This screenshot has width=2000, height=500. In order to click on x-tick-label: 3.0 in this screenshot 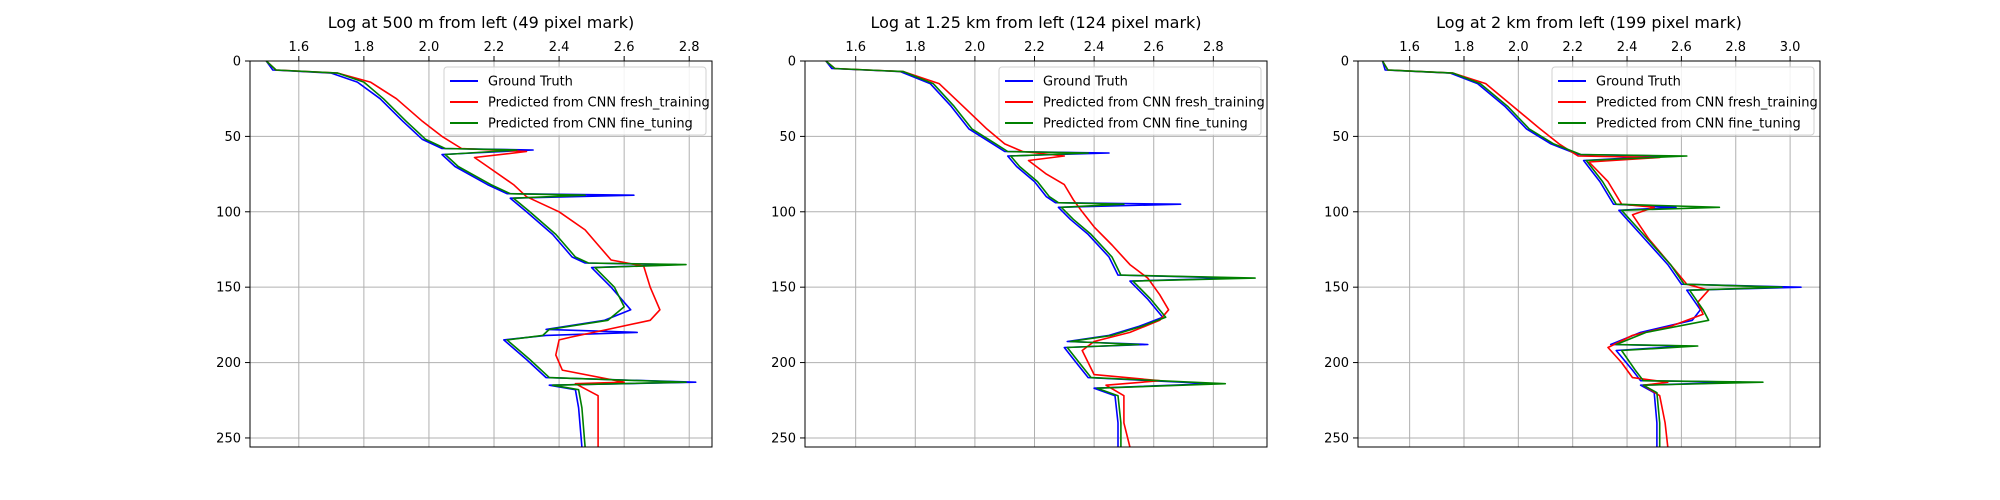, I will do `click(1790, 47)`.